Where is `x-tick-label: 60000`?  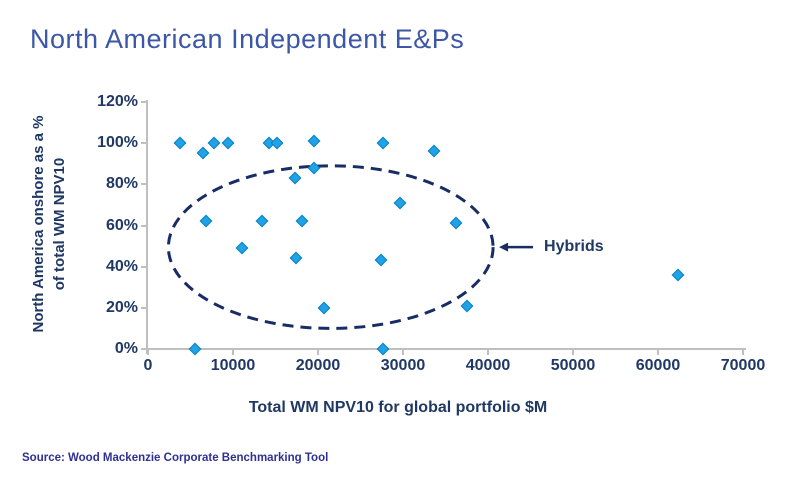 x-tick-label: 60000 is located at coordinates (658, 365).